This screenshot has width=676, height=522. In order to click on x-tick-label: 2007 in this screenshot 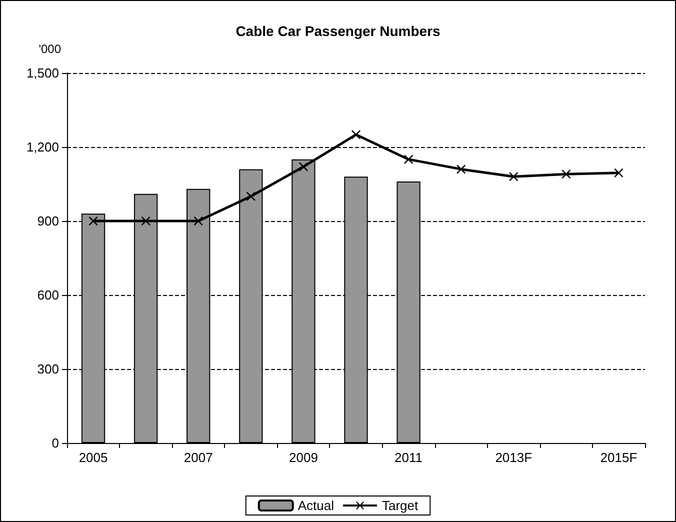, I will do `click(198, 457)`.